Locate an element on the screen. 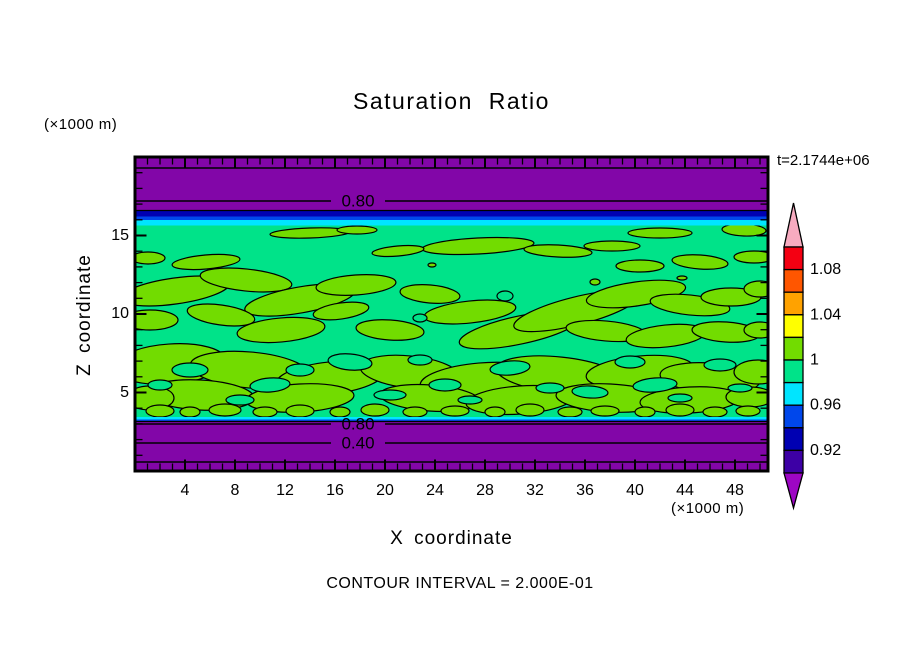 The image size is (904, 654). x-tick-label: 20 is located at coordinates (385, 490).